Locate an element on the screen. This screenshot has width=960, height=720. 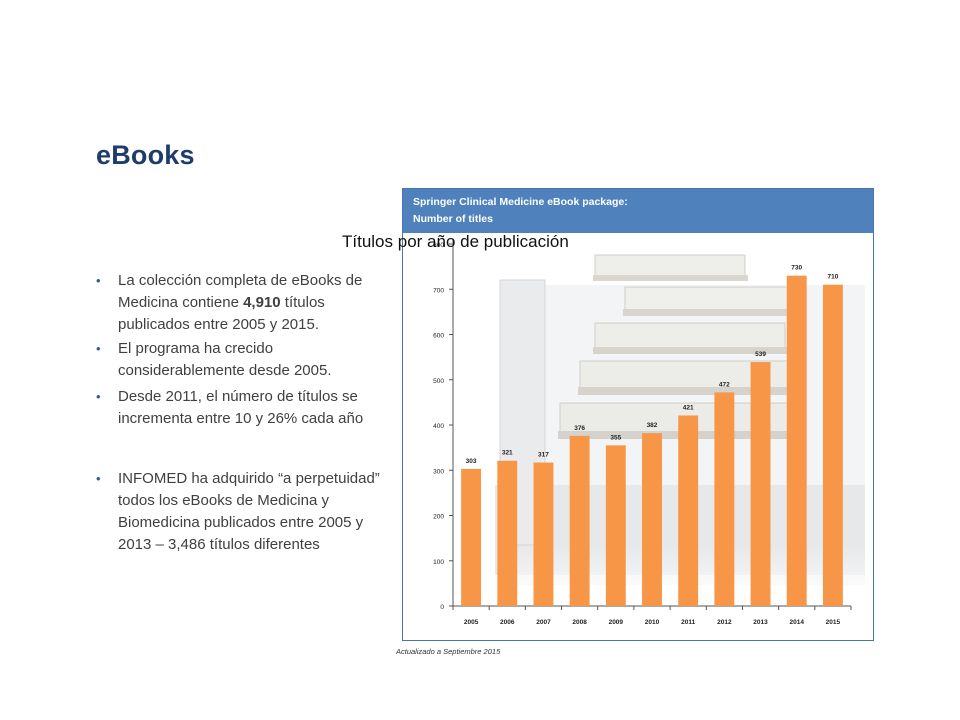
x-tick-label: 2007 is located at coordinates (543, 622).